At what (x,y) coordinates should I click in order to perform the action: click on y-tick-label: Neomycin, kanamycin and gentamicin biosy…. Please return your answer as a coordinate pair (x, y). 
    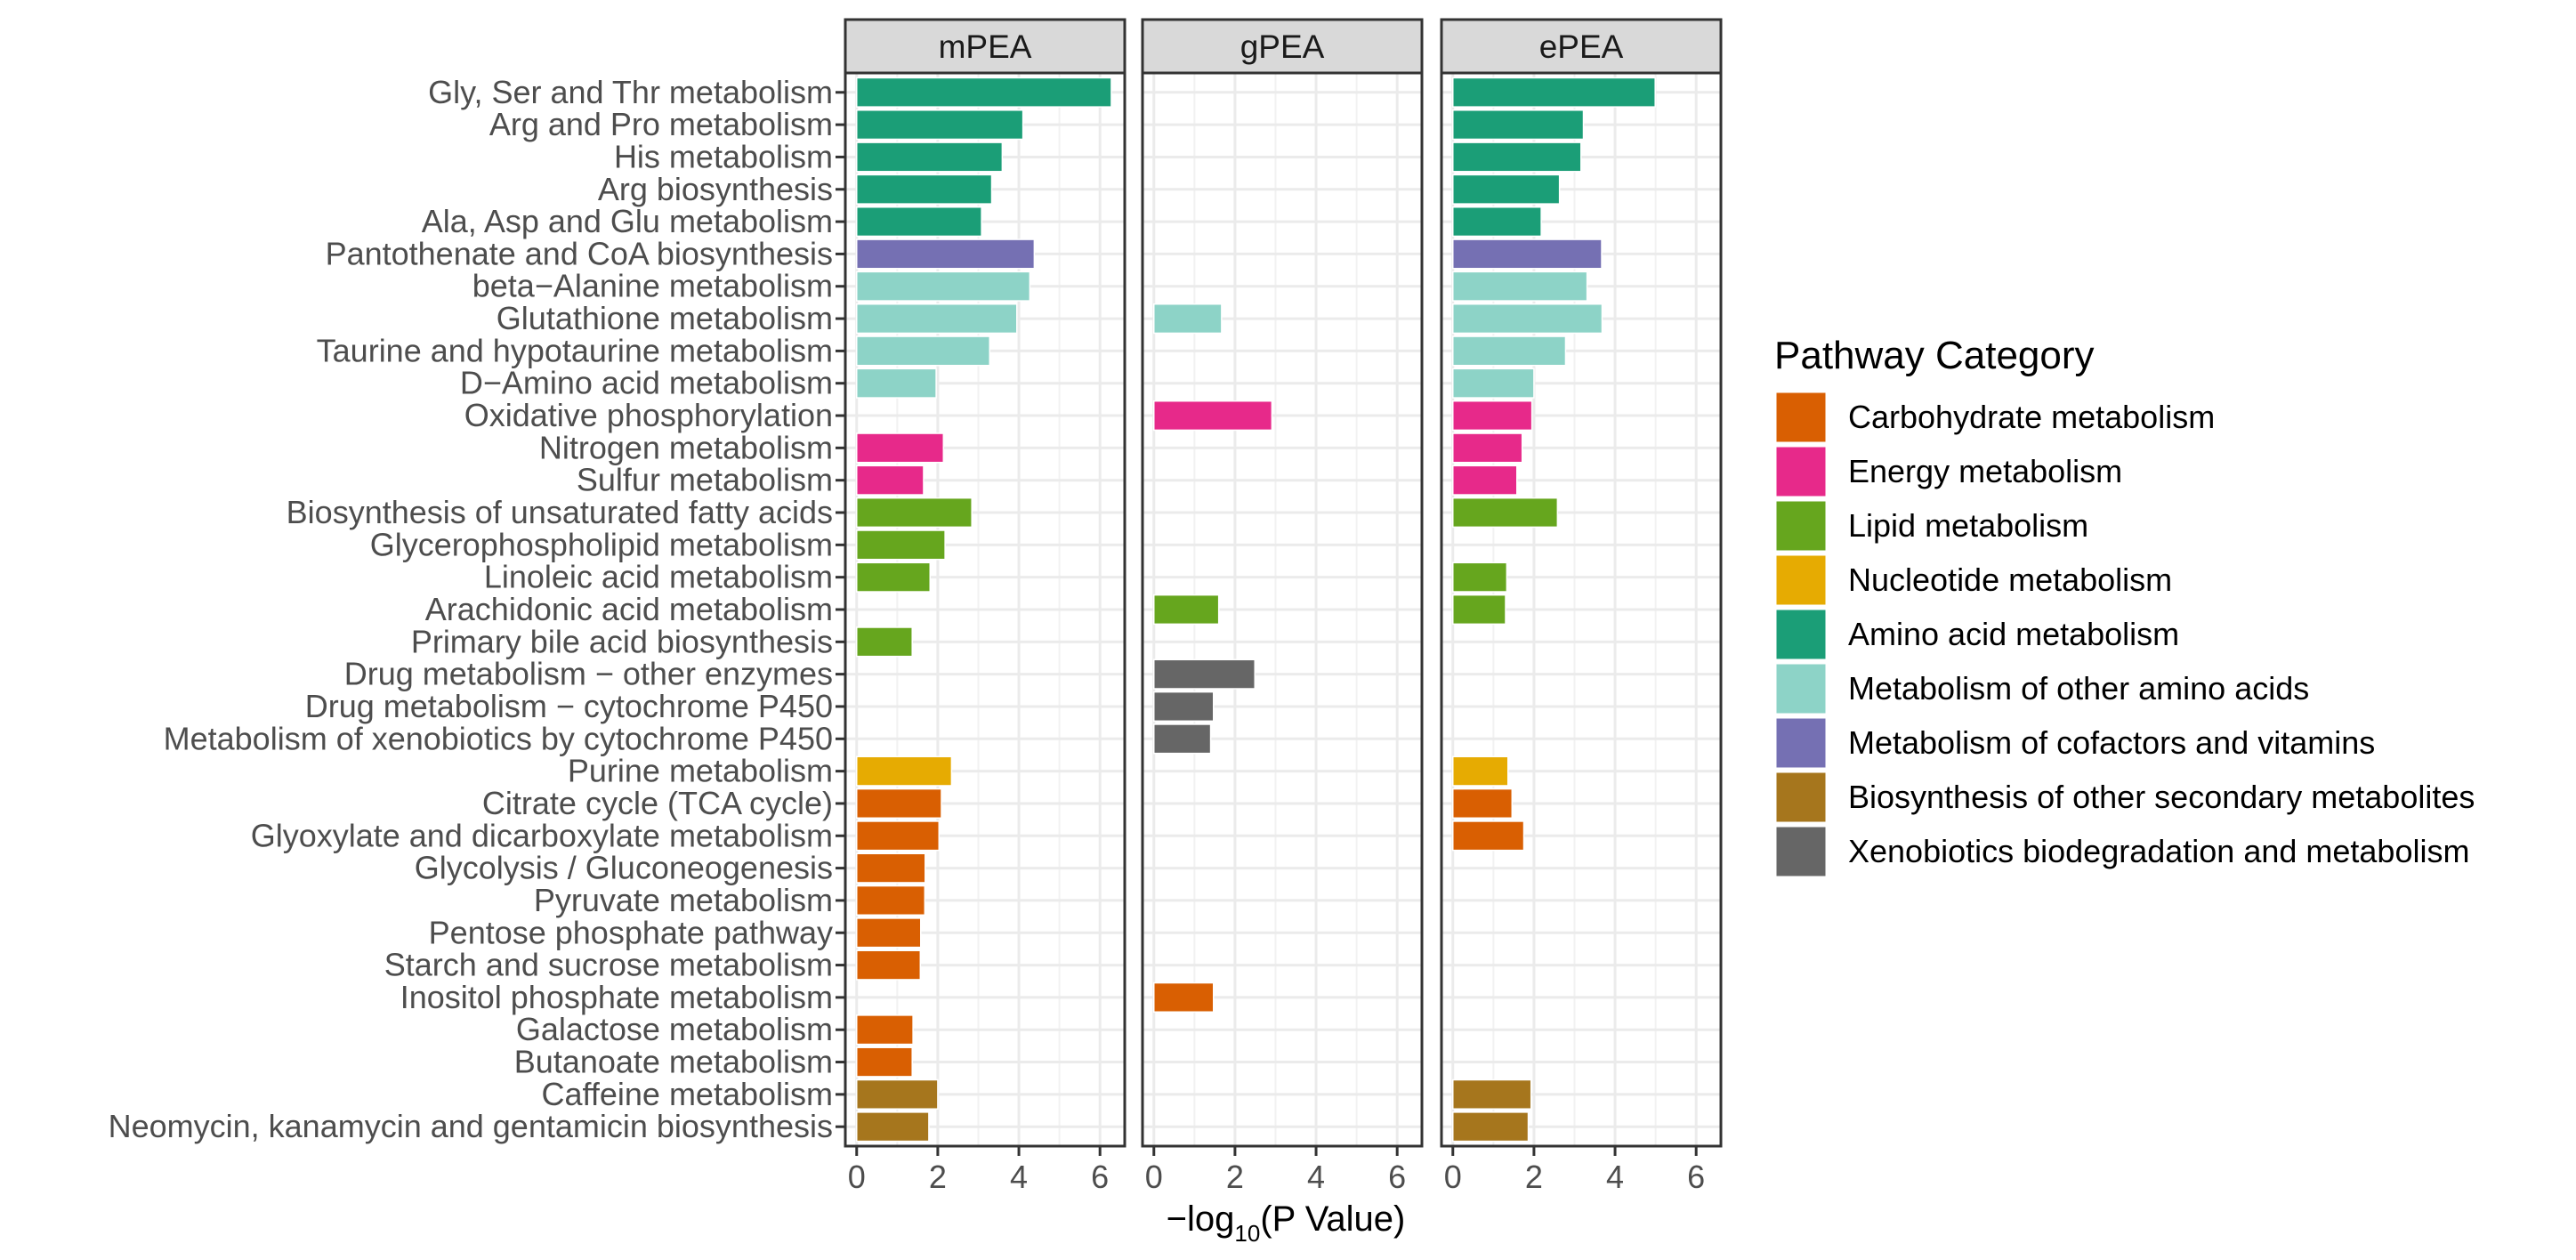
    Looking at the image, I should click on (471, 1126).